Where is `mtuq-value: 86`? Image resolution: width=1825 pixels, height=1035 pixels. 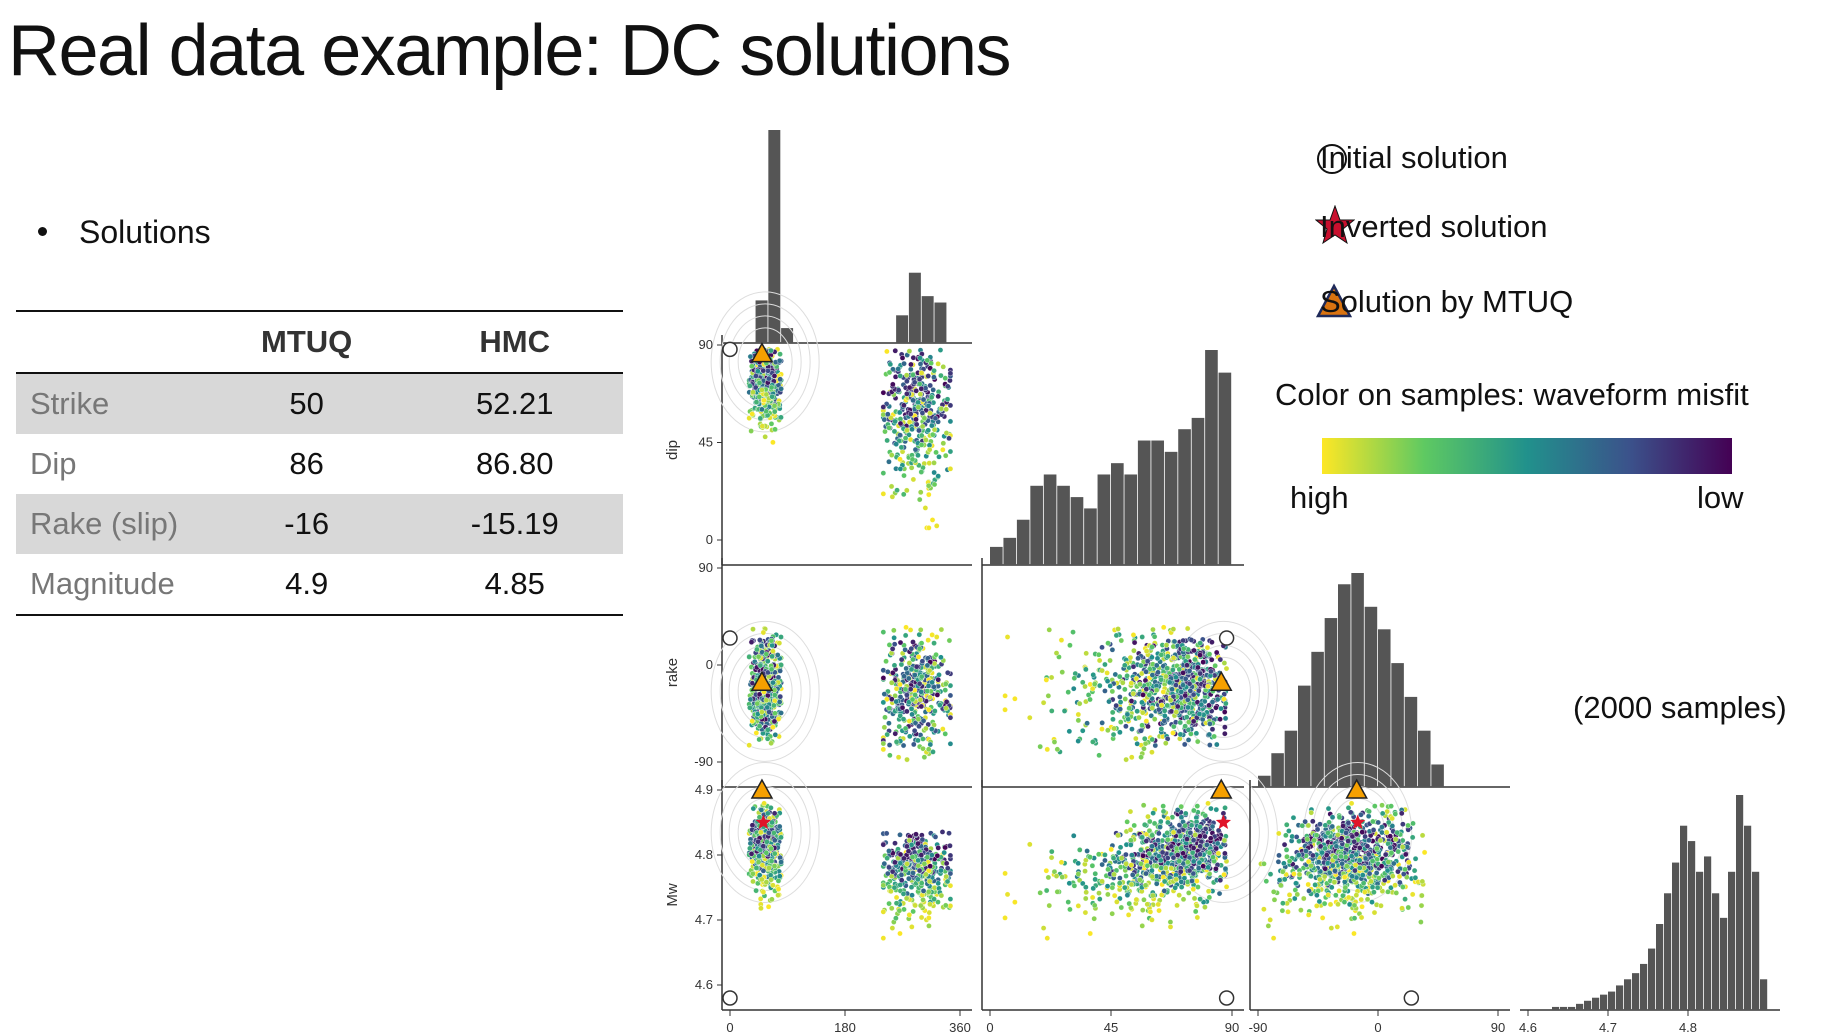 mtuq-value: 86 is located at coordinates (306, 463).